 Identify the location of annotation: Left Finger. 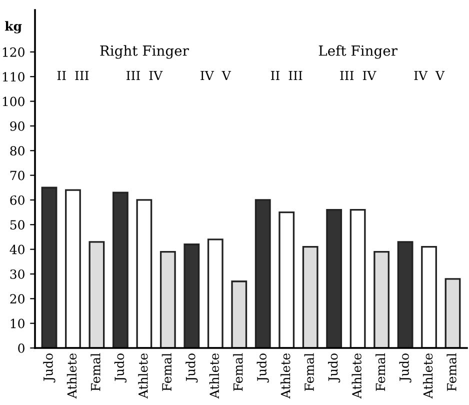
(358, 52).